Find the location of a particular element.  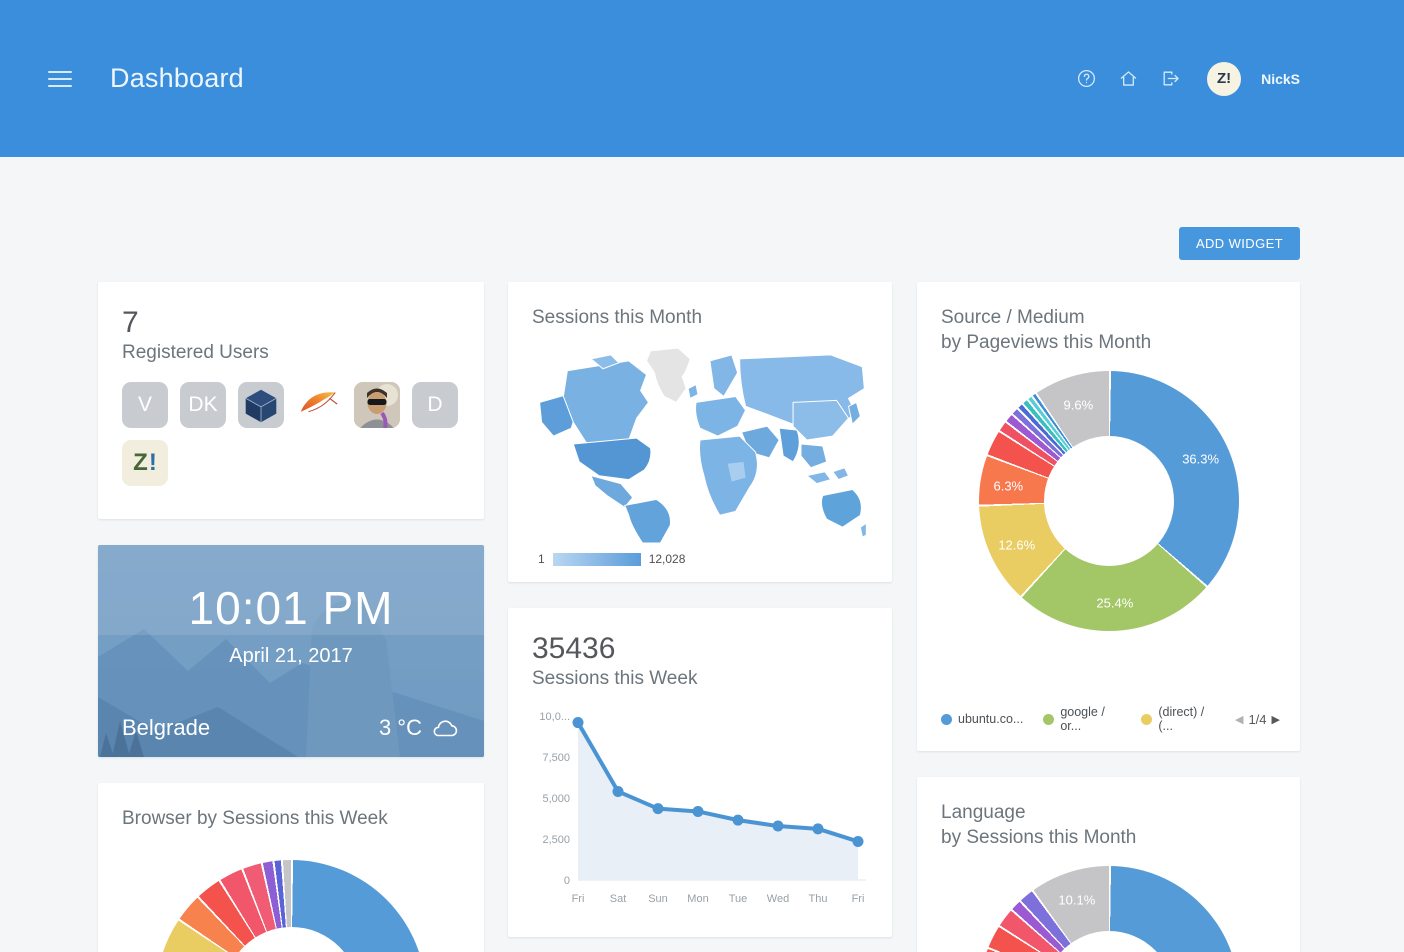

card-language-sessions: Language by Sessions this Month 10.1% is located at coordinates (1108, 864).